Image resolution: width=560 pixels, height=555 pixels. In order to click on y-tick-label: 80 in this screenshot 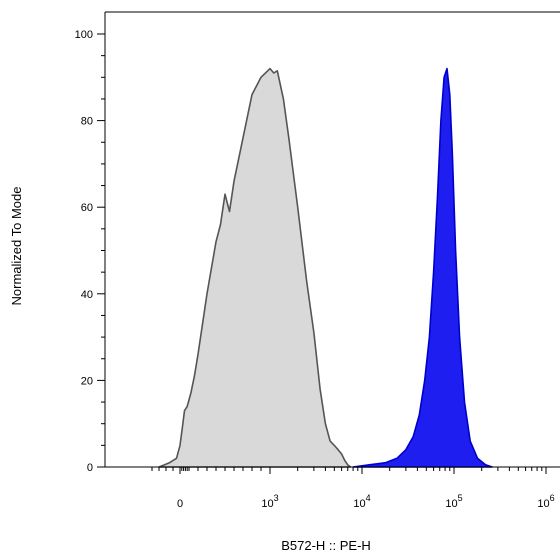, I will do `click(87, 122)`.